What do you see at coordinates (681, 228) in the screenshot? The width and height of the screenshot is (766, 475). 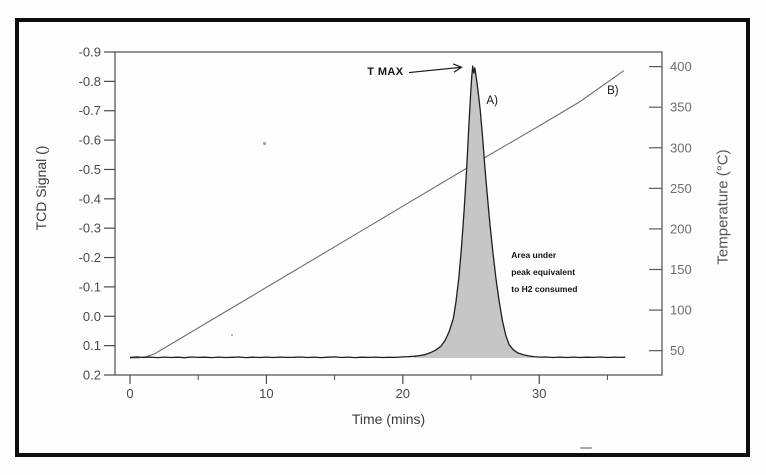 I see `y-right-tick-label: 200` at bounding box center [681, 228].